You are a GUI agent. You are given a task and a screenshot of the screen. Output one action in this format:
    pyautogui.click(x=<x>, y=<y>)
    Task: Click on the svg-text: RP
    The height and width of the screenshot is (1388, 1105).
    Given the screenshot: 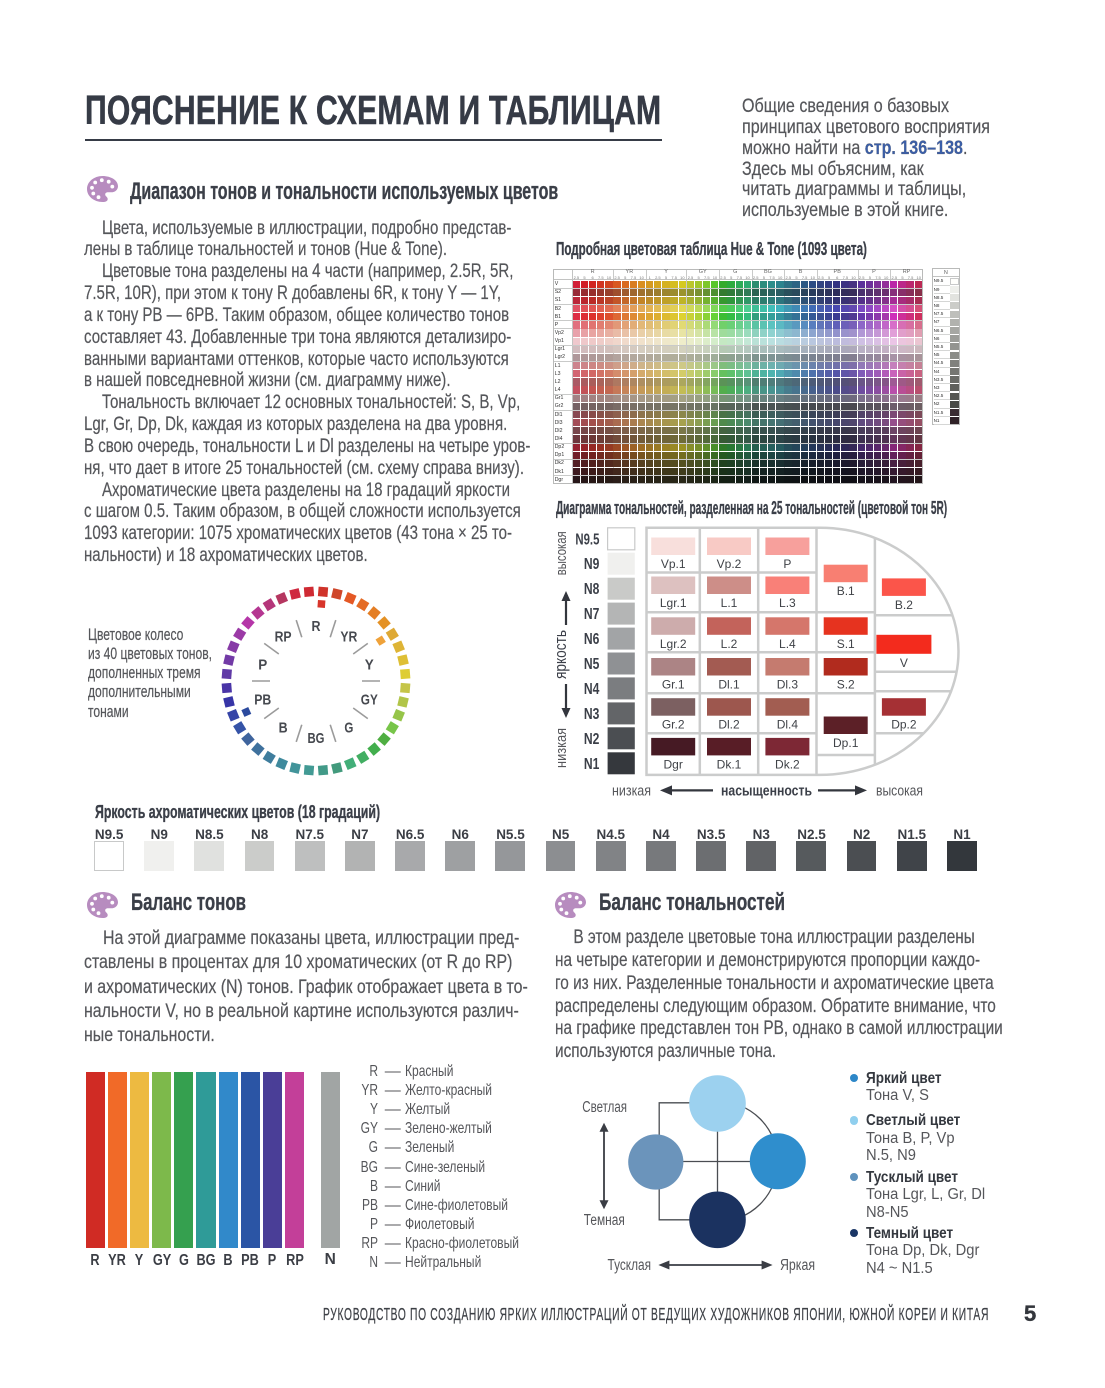 What is the action you would take?
    pyautogui.click(x=283, y=637)
    